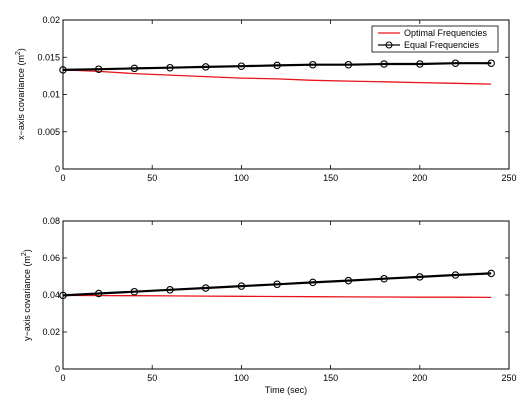  Describe the element at coordinates (51, 295) in the screenshot. I see `y-tick-label: 0.04` at that location.